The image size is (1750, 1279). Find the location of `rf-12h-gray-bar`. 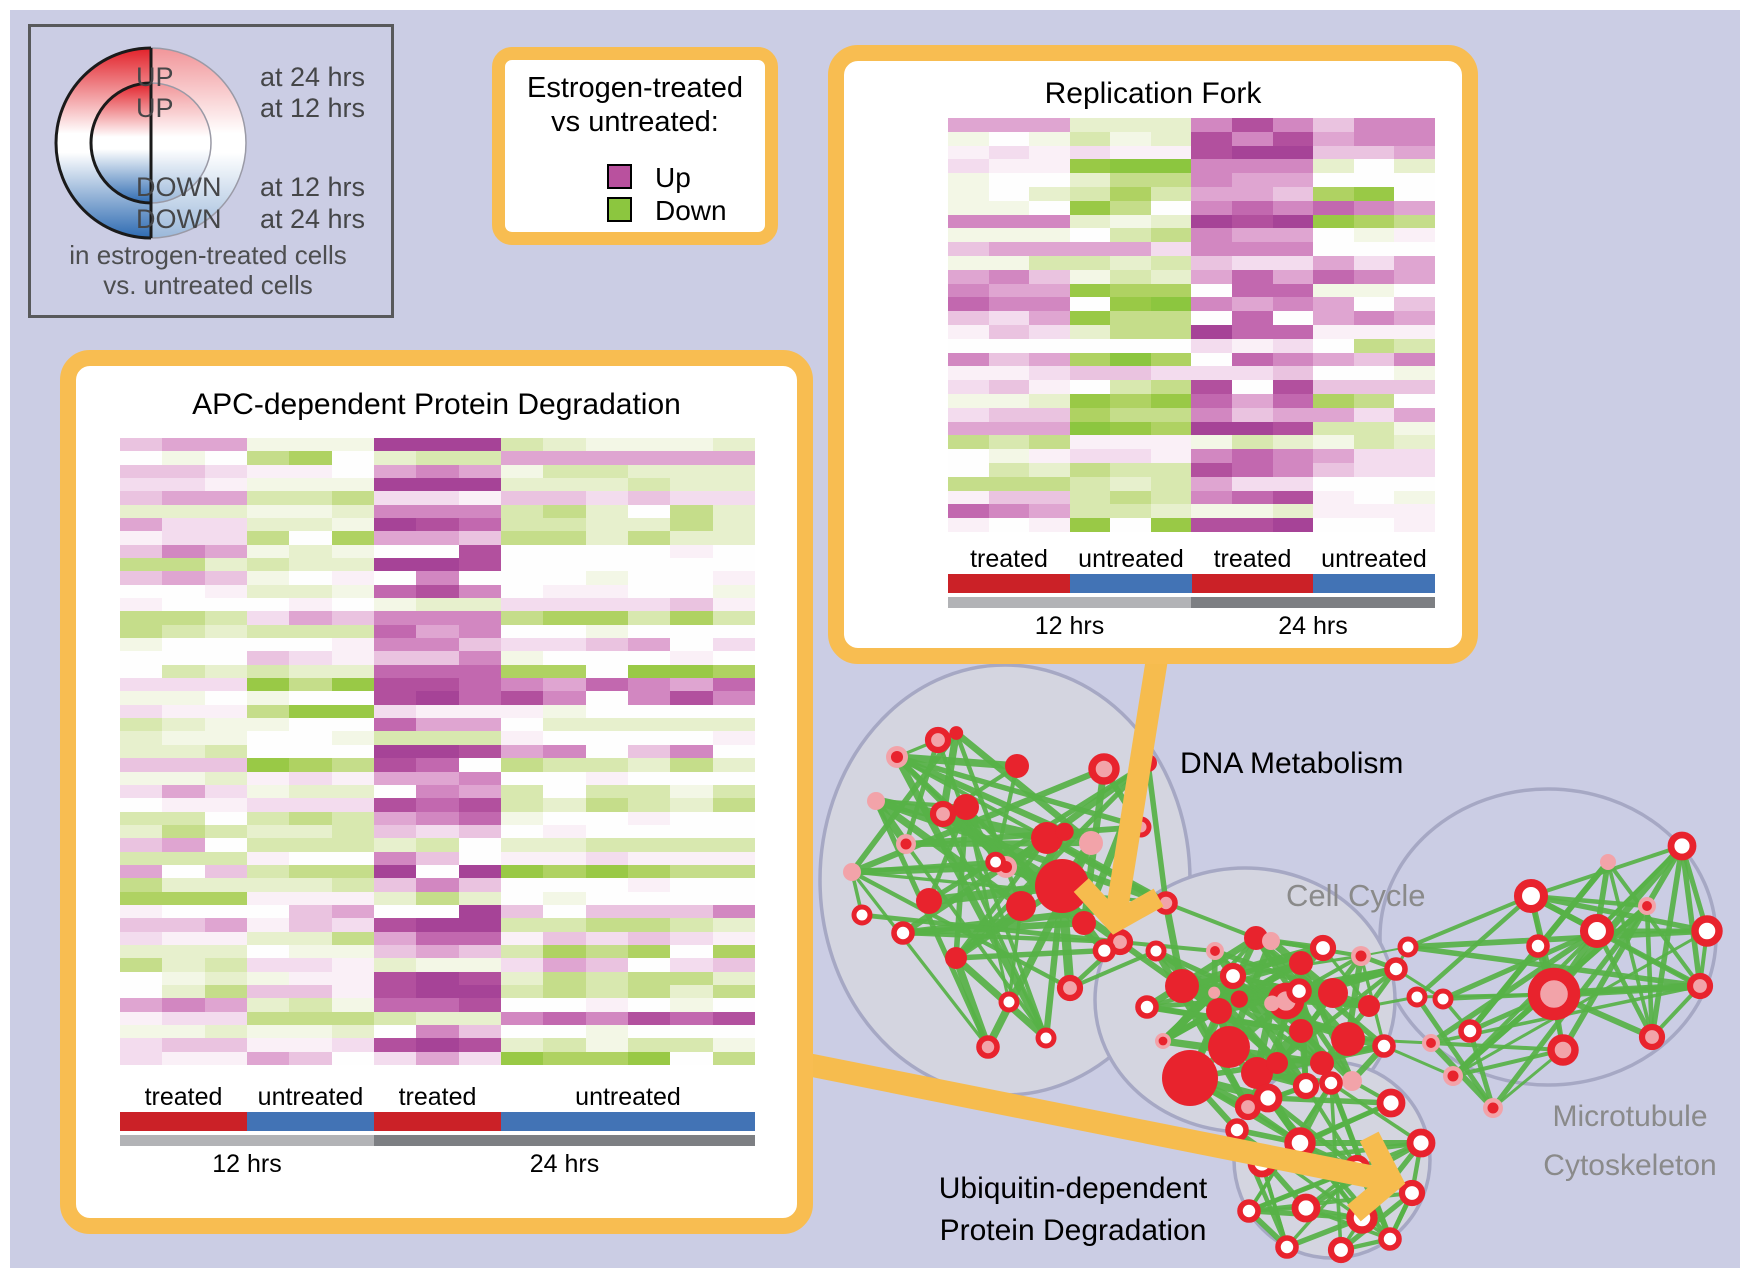

rf-12h-gray-bar is located at coordinates (1069, 602).